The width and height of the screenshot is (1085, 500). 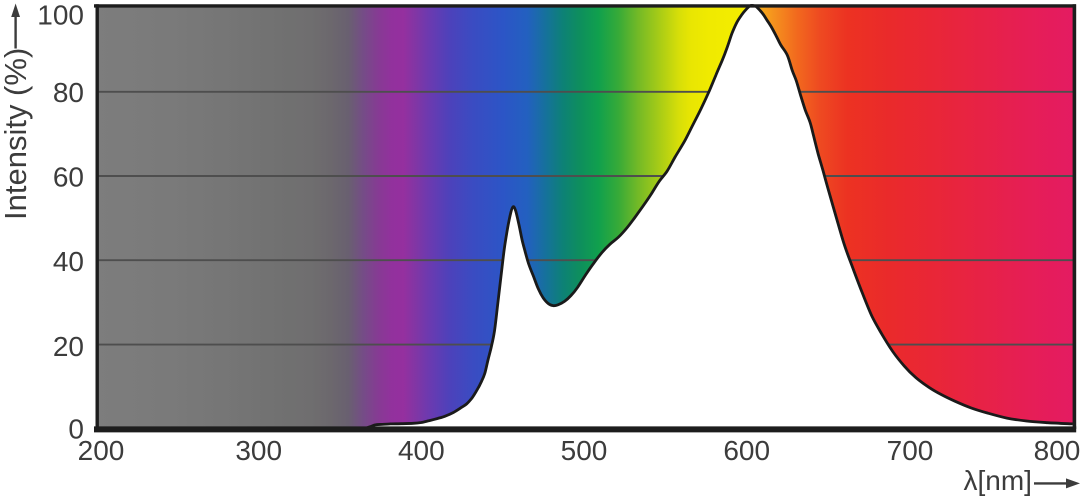 I want to click on svg-text: 40, so click(x=68, y=261).